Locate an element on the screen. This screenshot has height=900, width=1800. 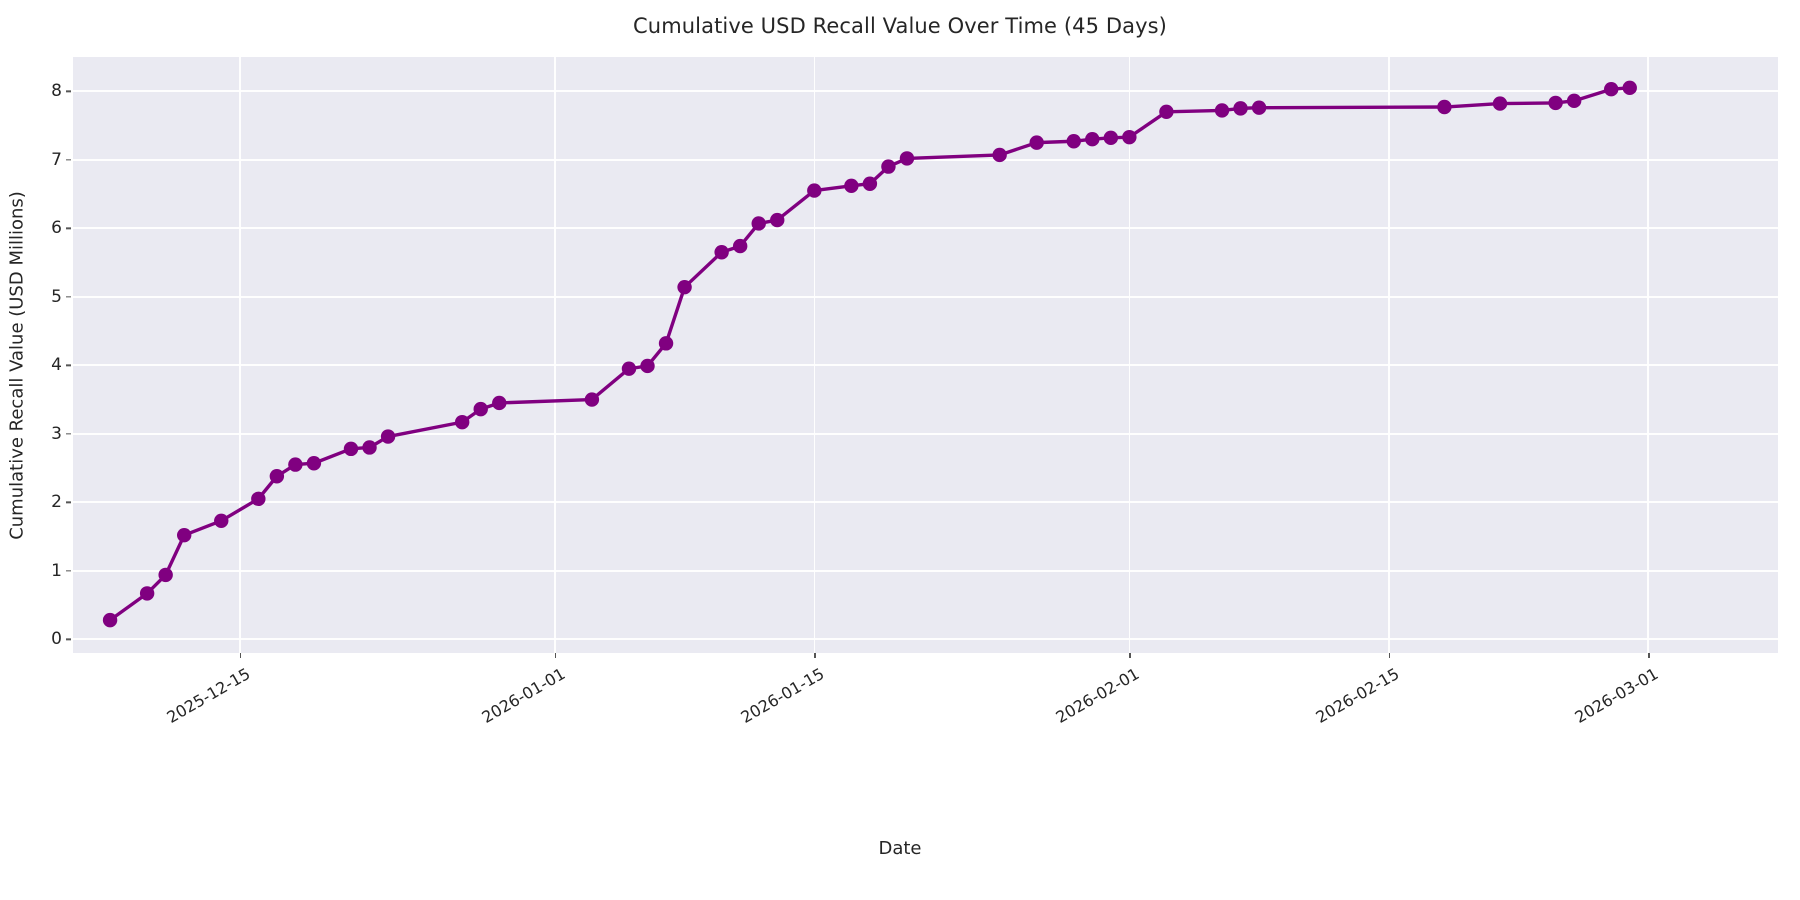
y-axis-tick-label: 8 is located at coordinates (56, 91).